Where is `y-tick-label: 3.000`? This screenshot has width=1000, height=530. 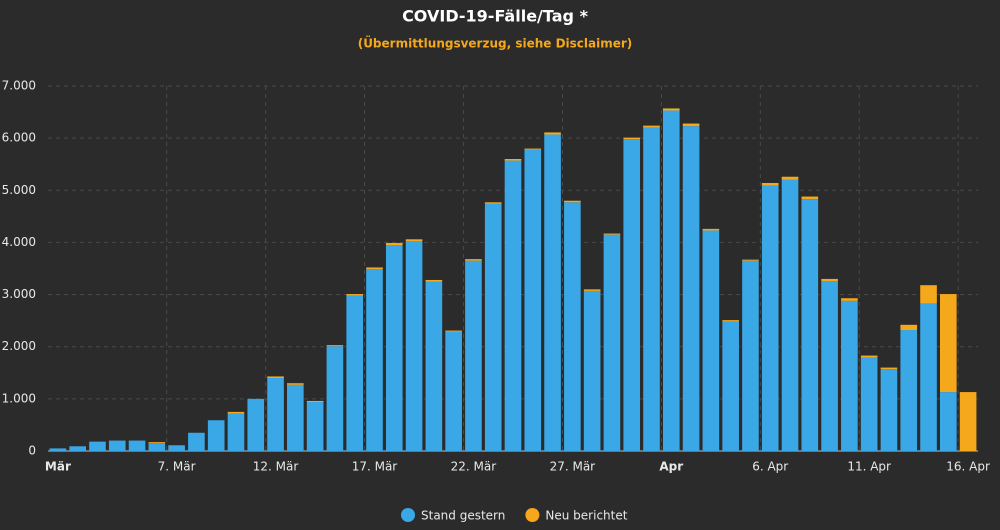 y-tick-label: 3.000 is located at coordinates (19, 294).